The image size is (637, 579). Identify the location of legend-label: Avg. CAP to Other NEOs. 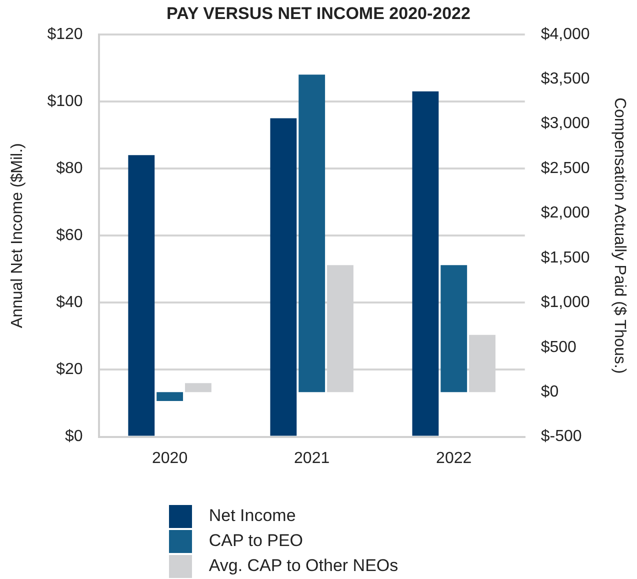
(303, 566).